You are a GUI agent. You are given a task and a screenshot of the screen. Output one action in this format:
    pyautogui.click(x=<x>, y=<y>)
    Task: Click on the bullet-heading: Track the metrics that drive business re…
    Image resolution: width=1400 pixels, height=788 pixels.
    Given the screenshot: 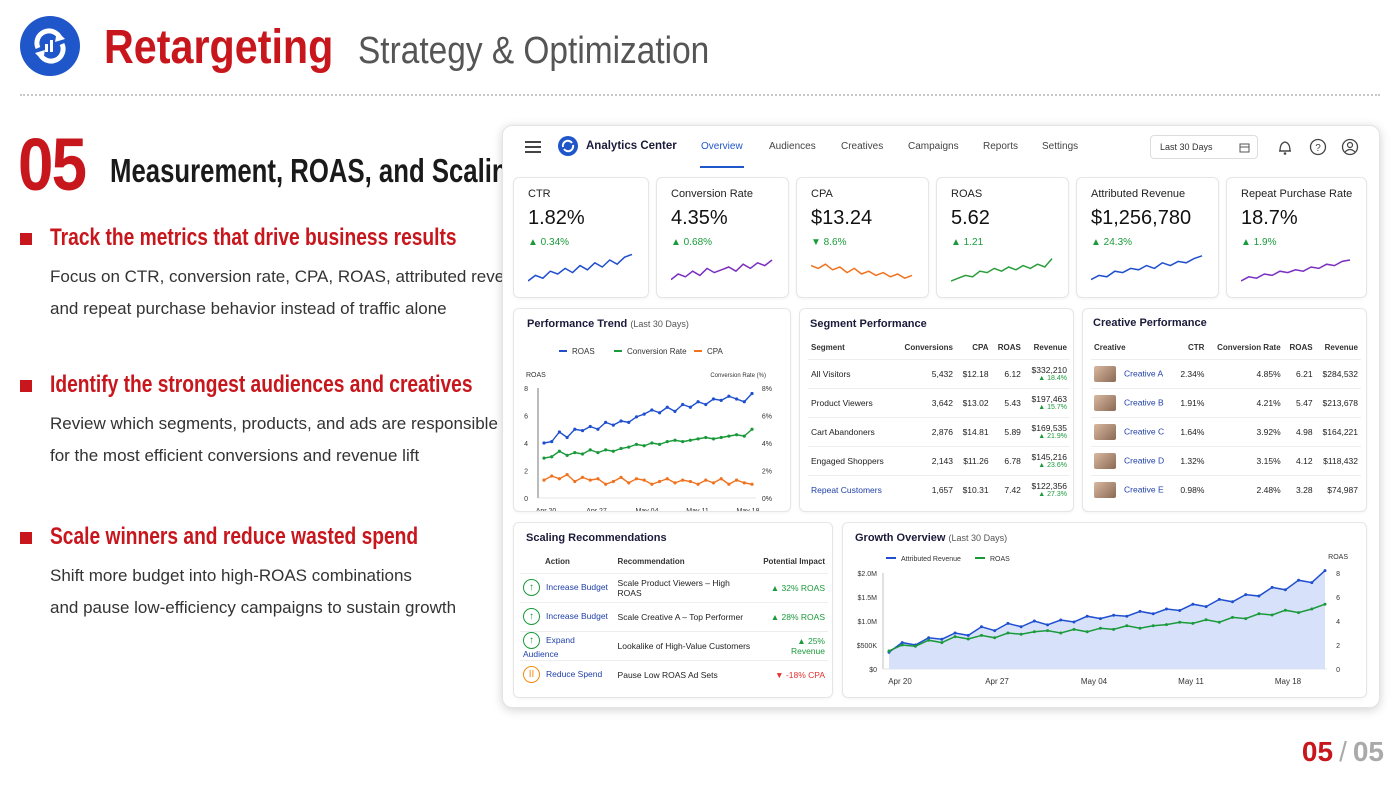 What is the action you would take?
    pyautogui.click(x=253, y=237)
    